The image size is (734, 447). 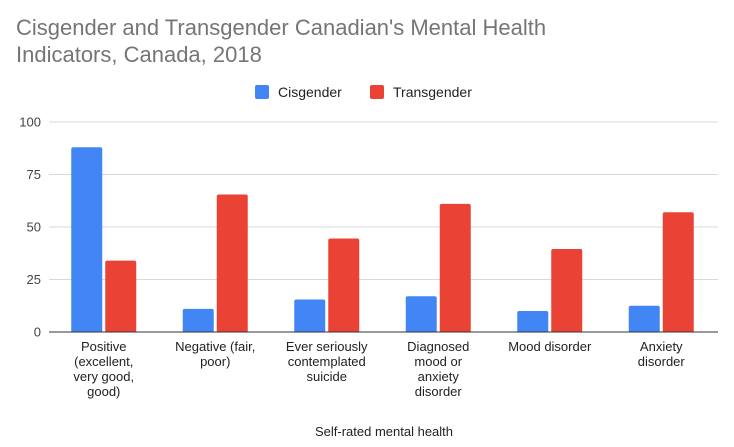 What do you see at coordinates (104, 346) in the screenshot?
I see `x-category-label-line: Positive` at bounding box center [104, 346].